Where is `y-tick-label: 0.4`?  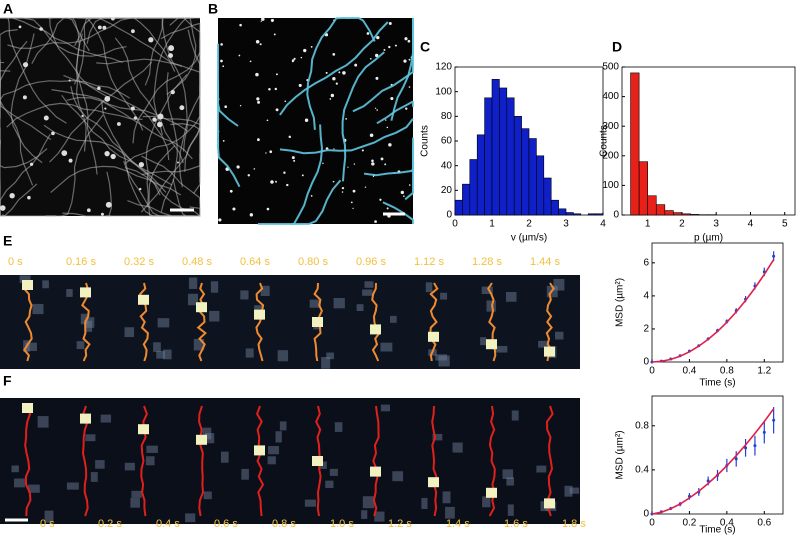
y-tick-label: 0.4 is located at coordinates (642, 470).